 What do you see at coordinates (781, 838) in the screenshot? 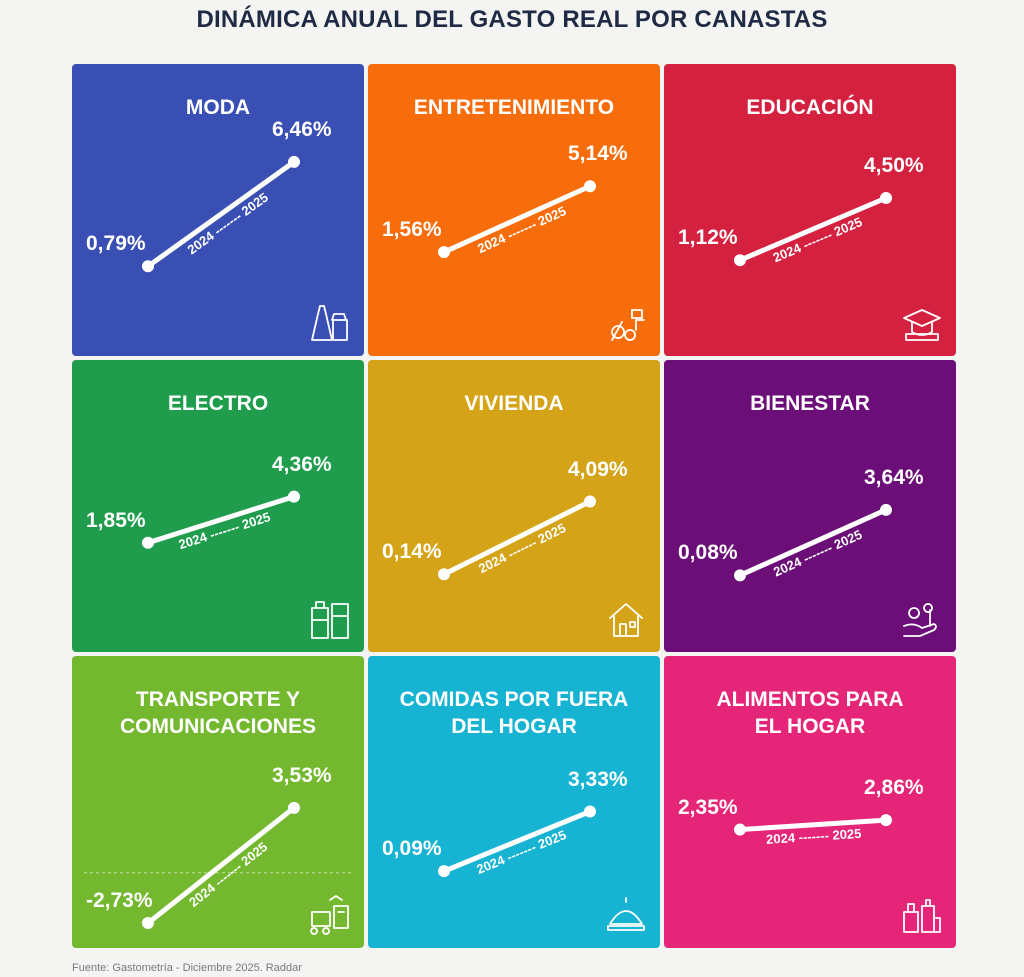
I see `x-tick-2024: 2024` at bounding box center [781, 838].